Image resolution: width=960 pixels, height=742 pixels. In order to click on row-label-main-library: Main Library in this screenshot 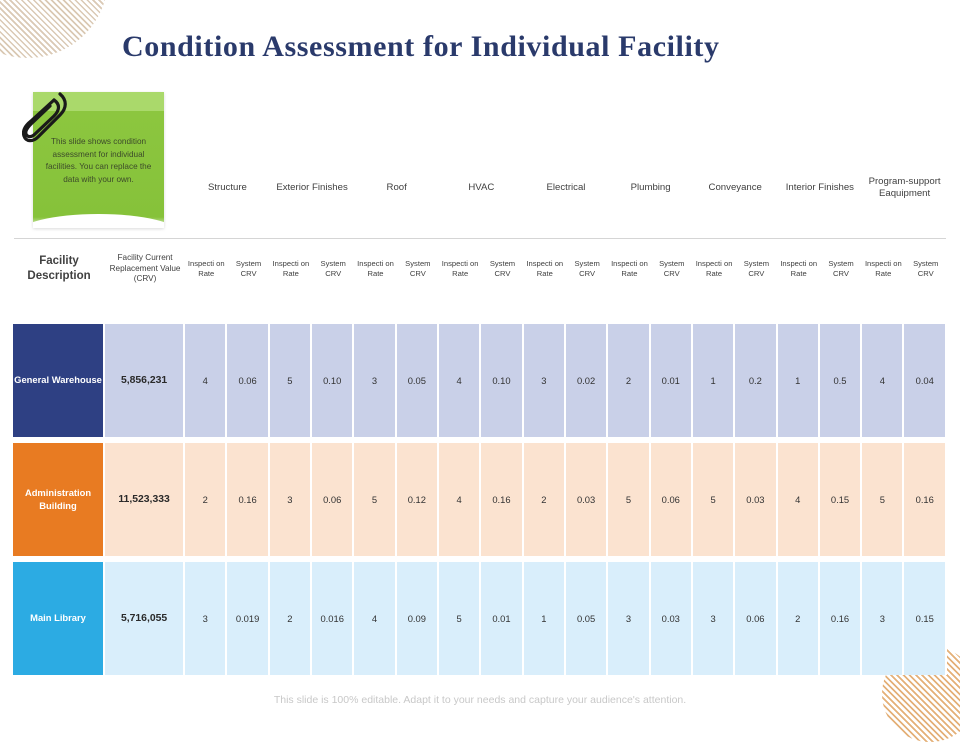, I will do `click(59, 618)`.